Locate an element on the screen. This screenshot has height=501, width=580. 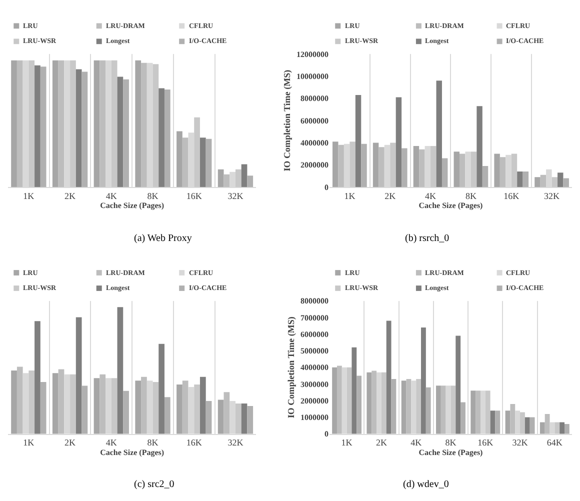
y-tick-label: 7000000 is located at coordinates (314, 317).